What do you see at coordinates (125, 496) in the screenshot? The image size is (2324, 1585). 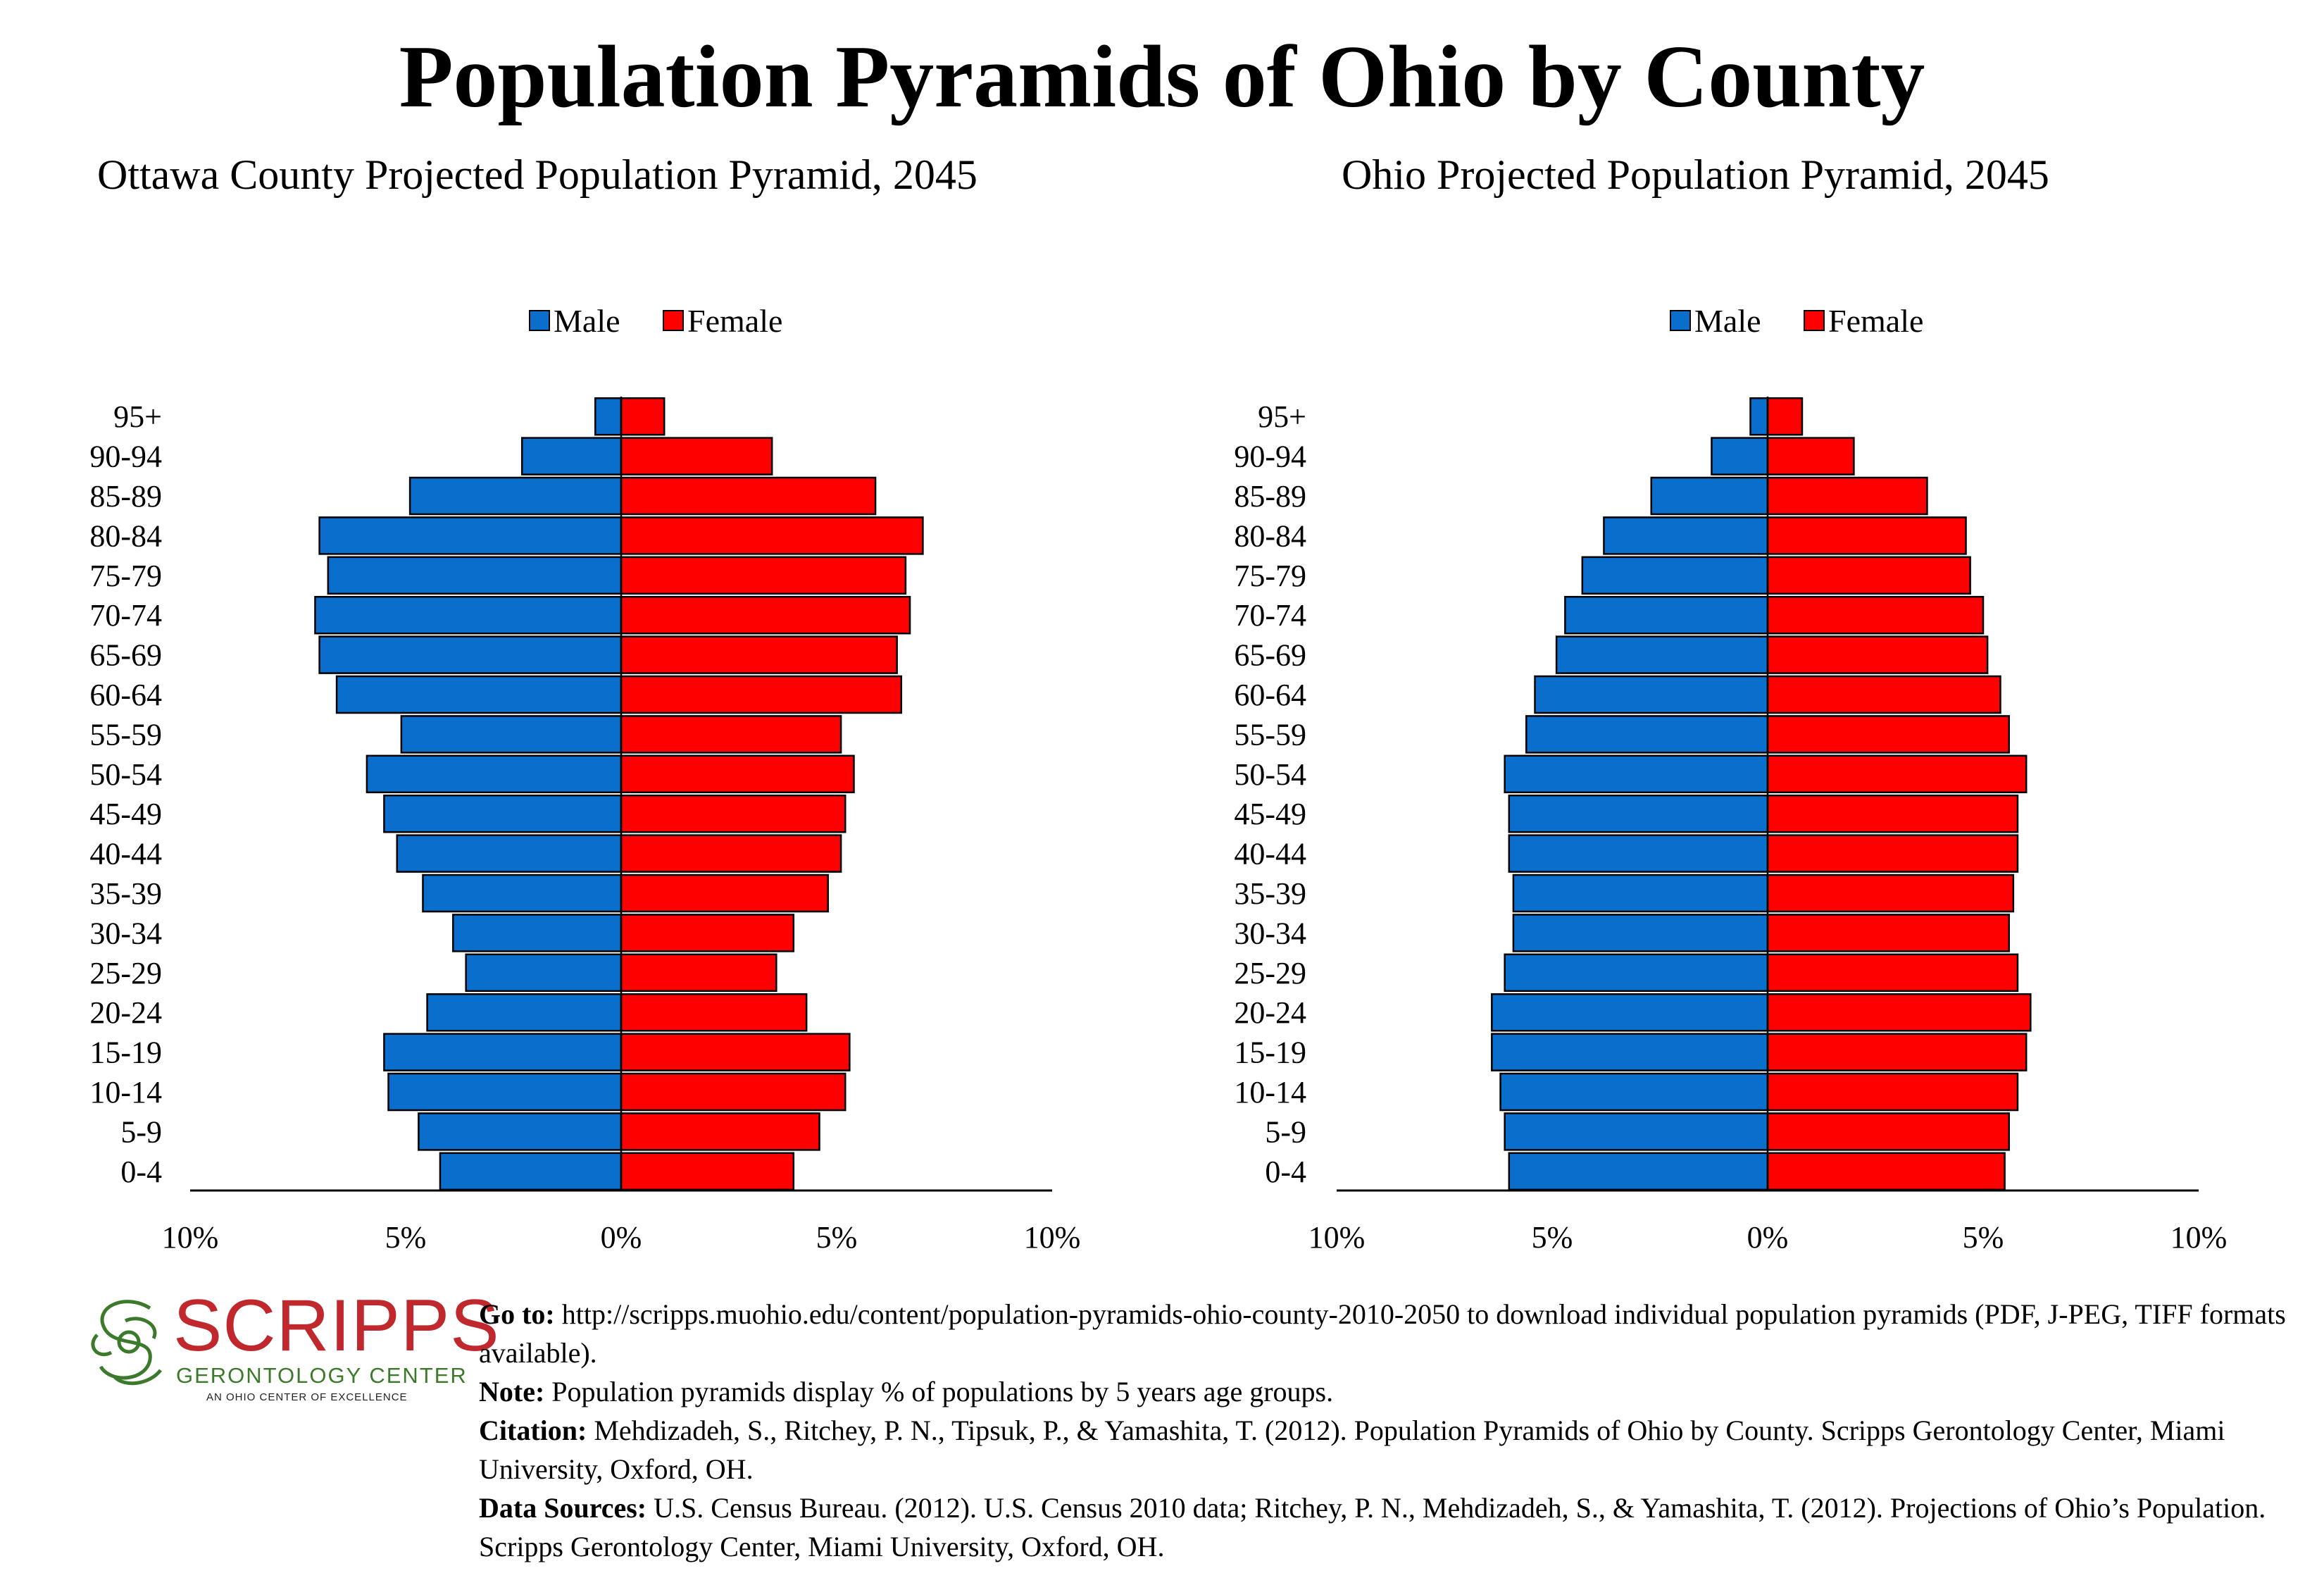 I see `category-label-85-89: 85-89` at bounding box center [125, 496].